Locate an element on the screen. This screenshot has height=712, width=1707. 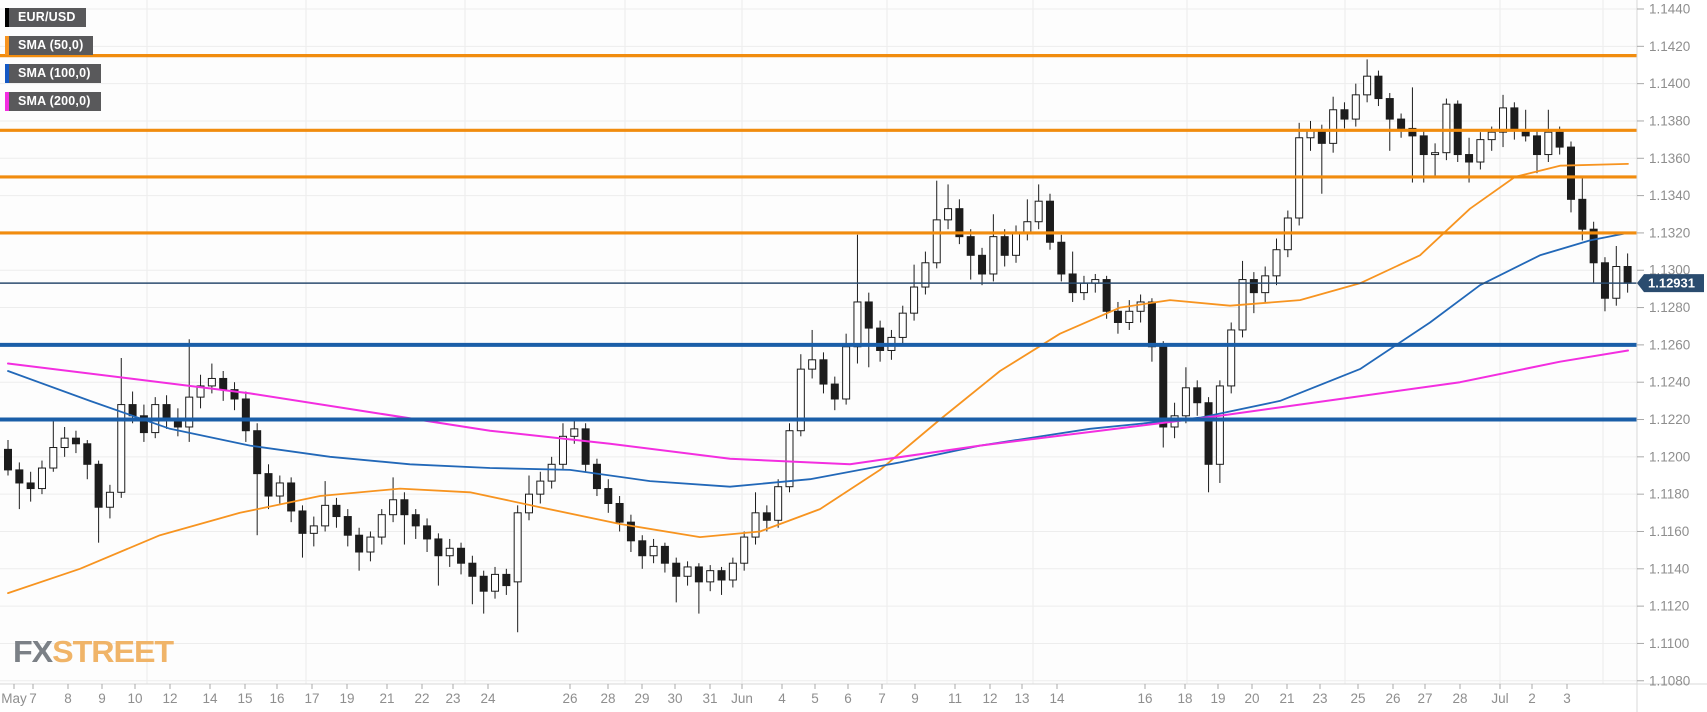
date-tick-label: 30 is located at coordinates (674, 698).